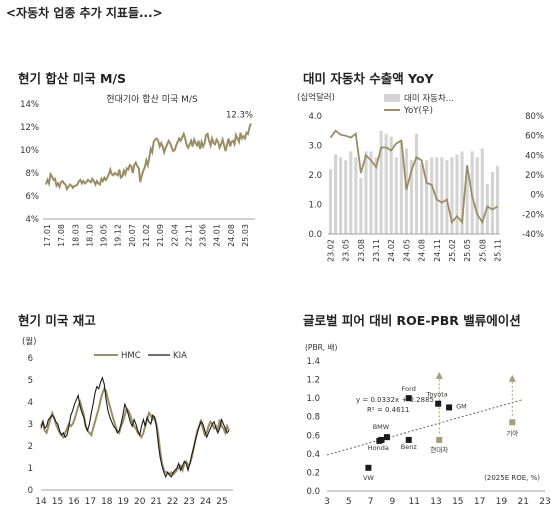  What do you see at coordinates (408, 439) in the screenshot?
I see `point-Benz` at bounding box center [408, 439].